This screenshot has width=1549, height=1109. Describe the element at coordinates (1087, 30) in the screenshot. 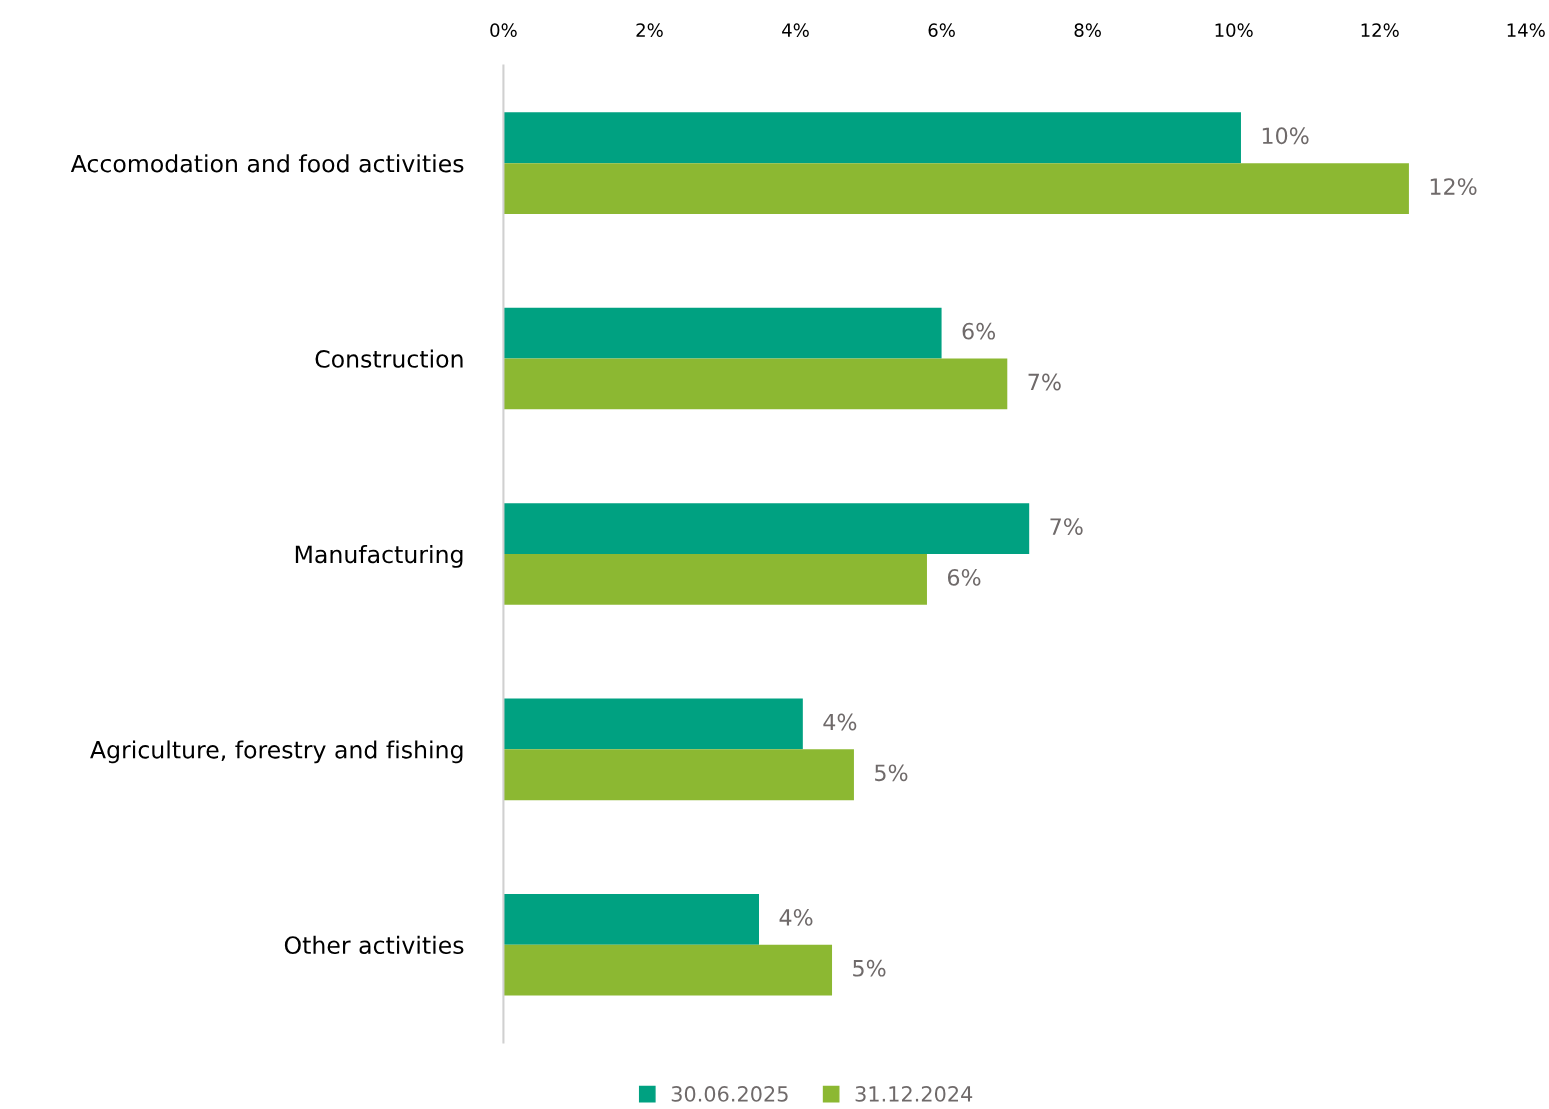

I see `x-tick-label: 8%` at that location.